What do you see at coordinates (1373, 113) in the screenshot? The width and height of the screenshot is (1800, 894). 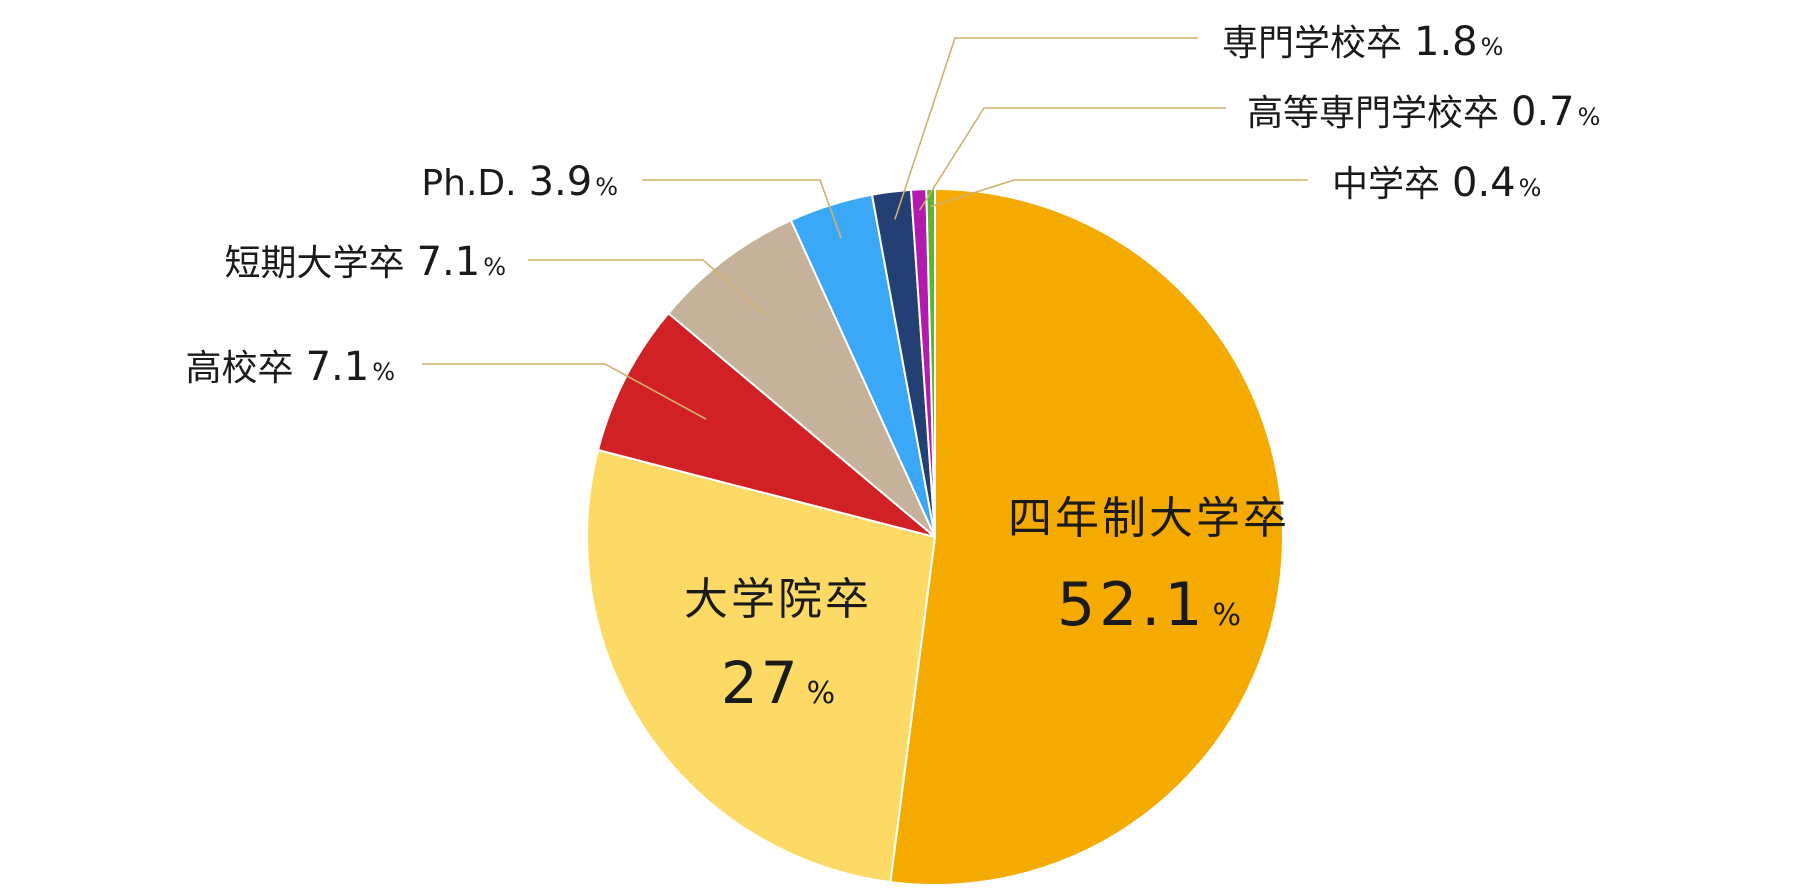 I see `slice-label: 高等専門学校卒` at bounding box center [1373, 113].